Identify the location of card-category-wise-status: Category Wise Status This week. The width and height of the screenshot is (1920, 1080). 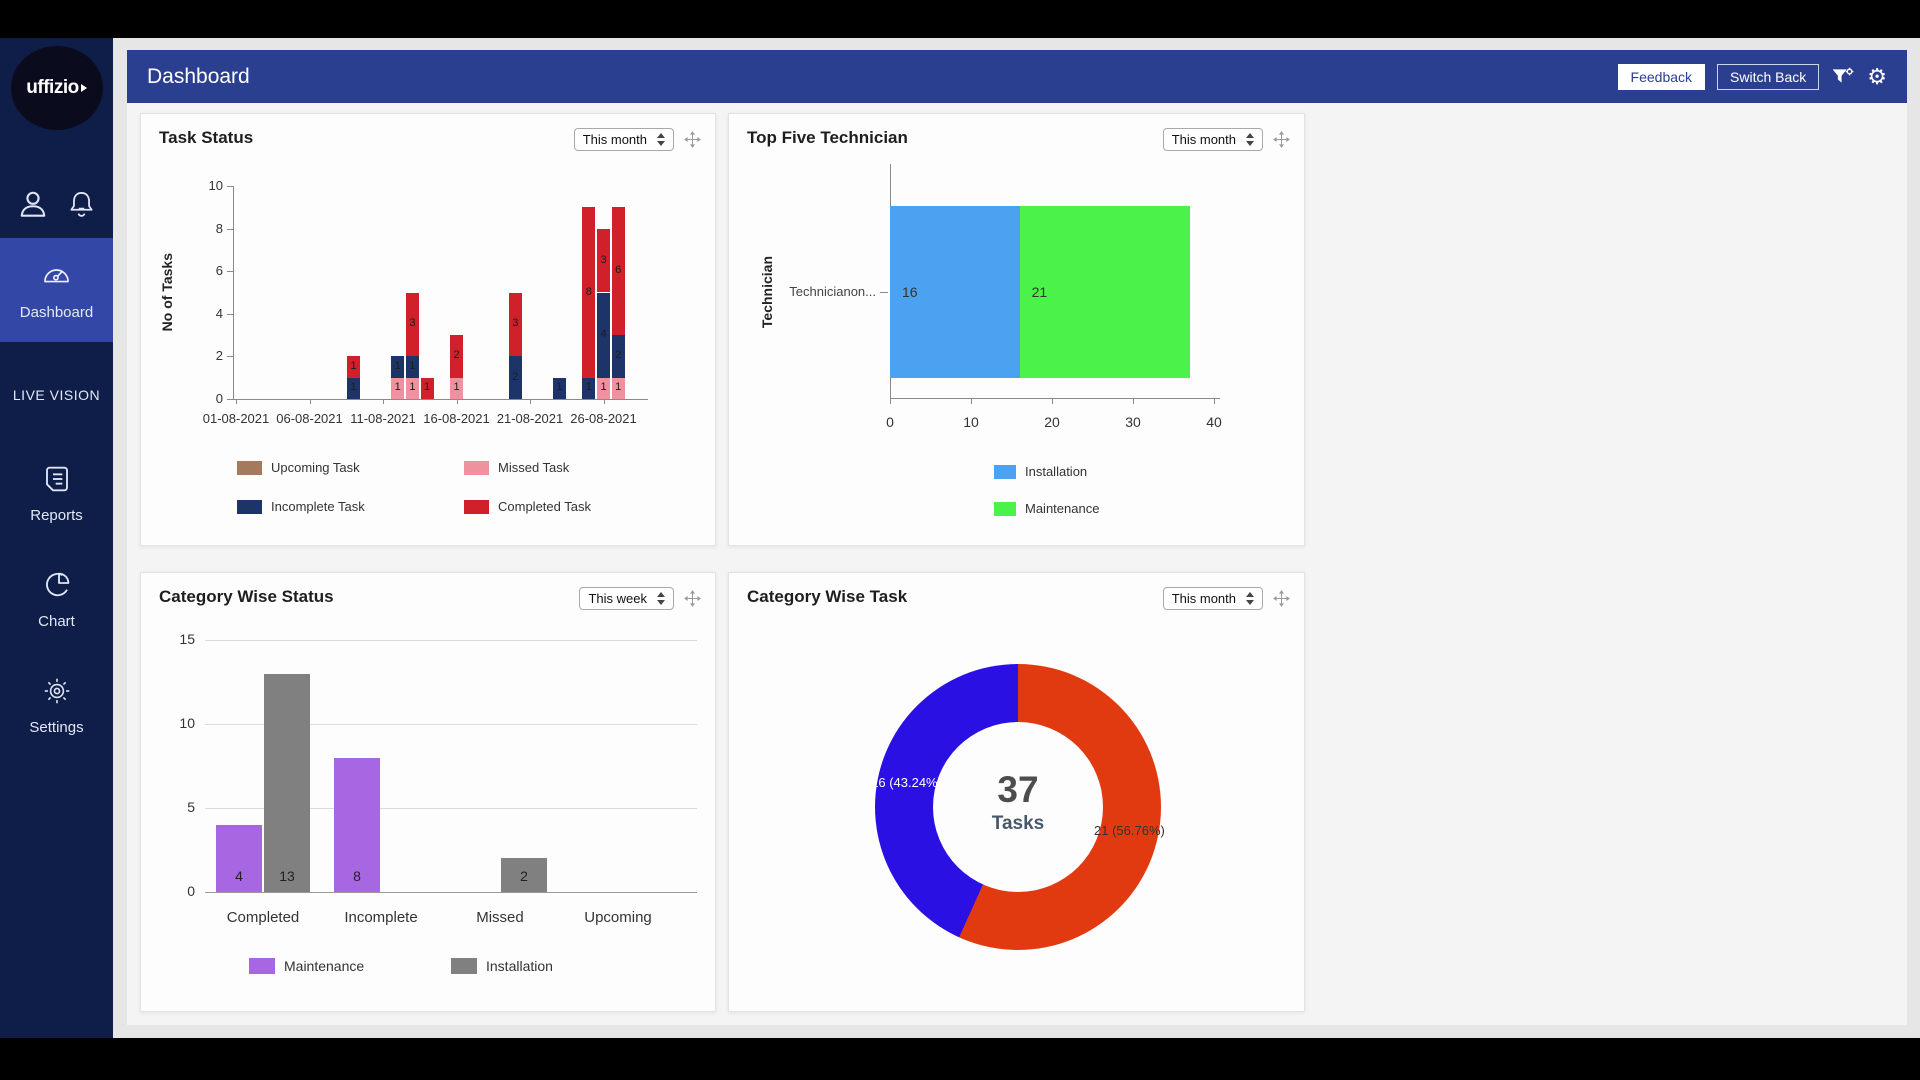
(428, 792).